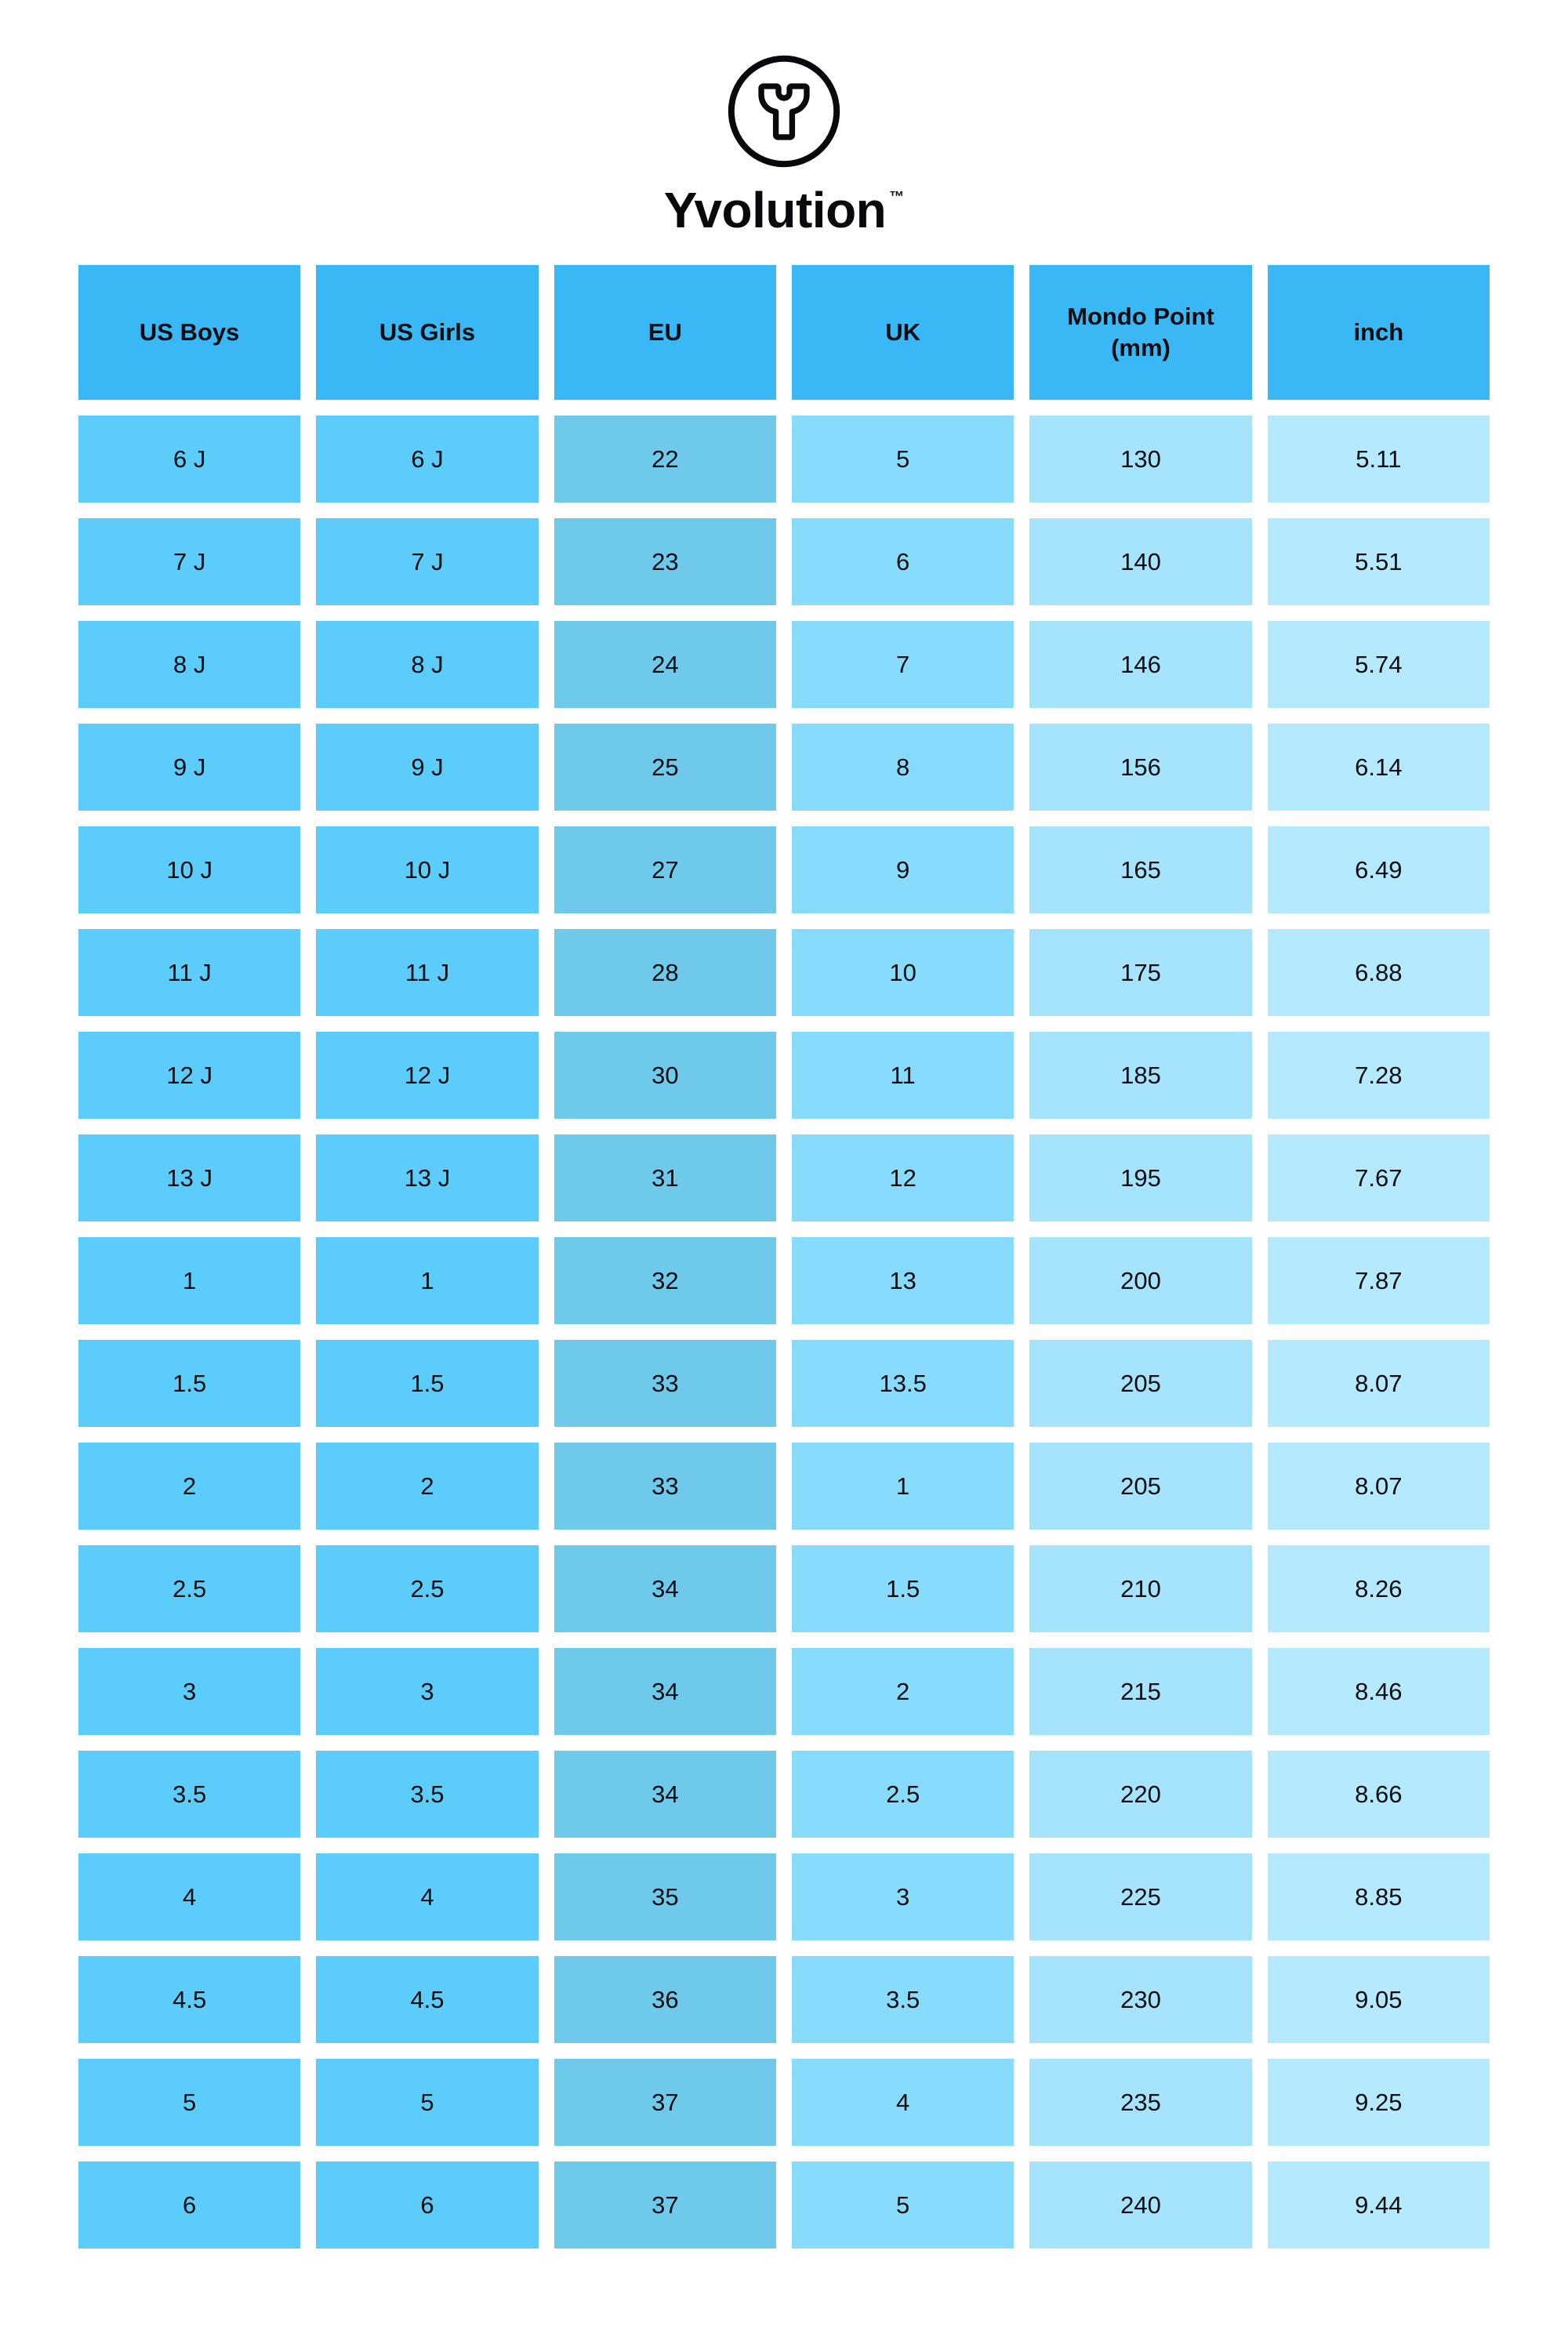  What do you see at coordinates (427, 561) in the screenshot?
I see `cell-us-girls: 7 J` at bounding box center [427, 561].